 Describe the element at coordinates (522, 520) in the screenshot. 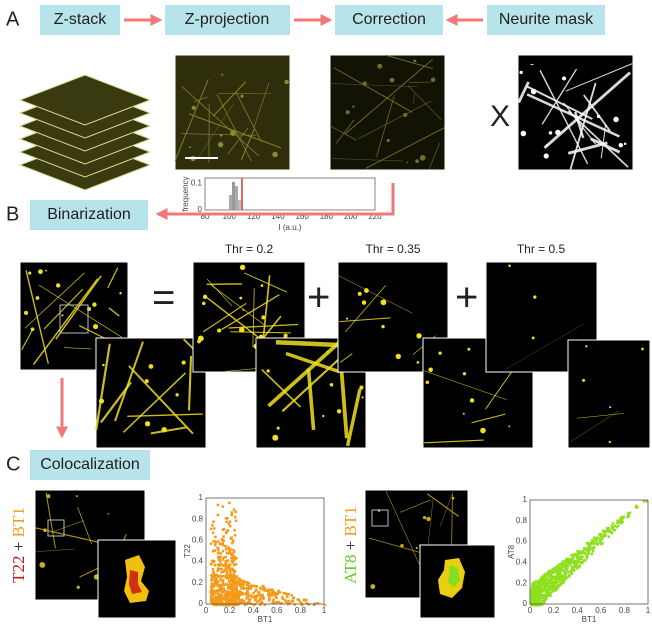

I see `y-tick-label: 0.8` at that location.